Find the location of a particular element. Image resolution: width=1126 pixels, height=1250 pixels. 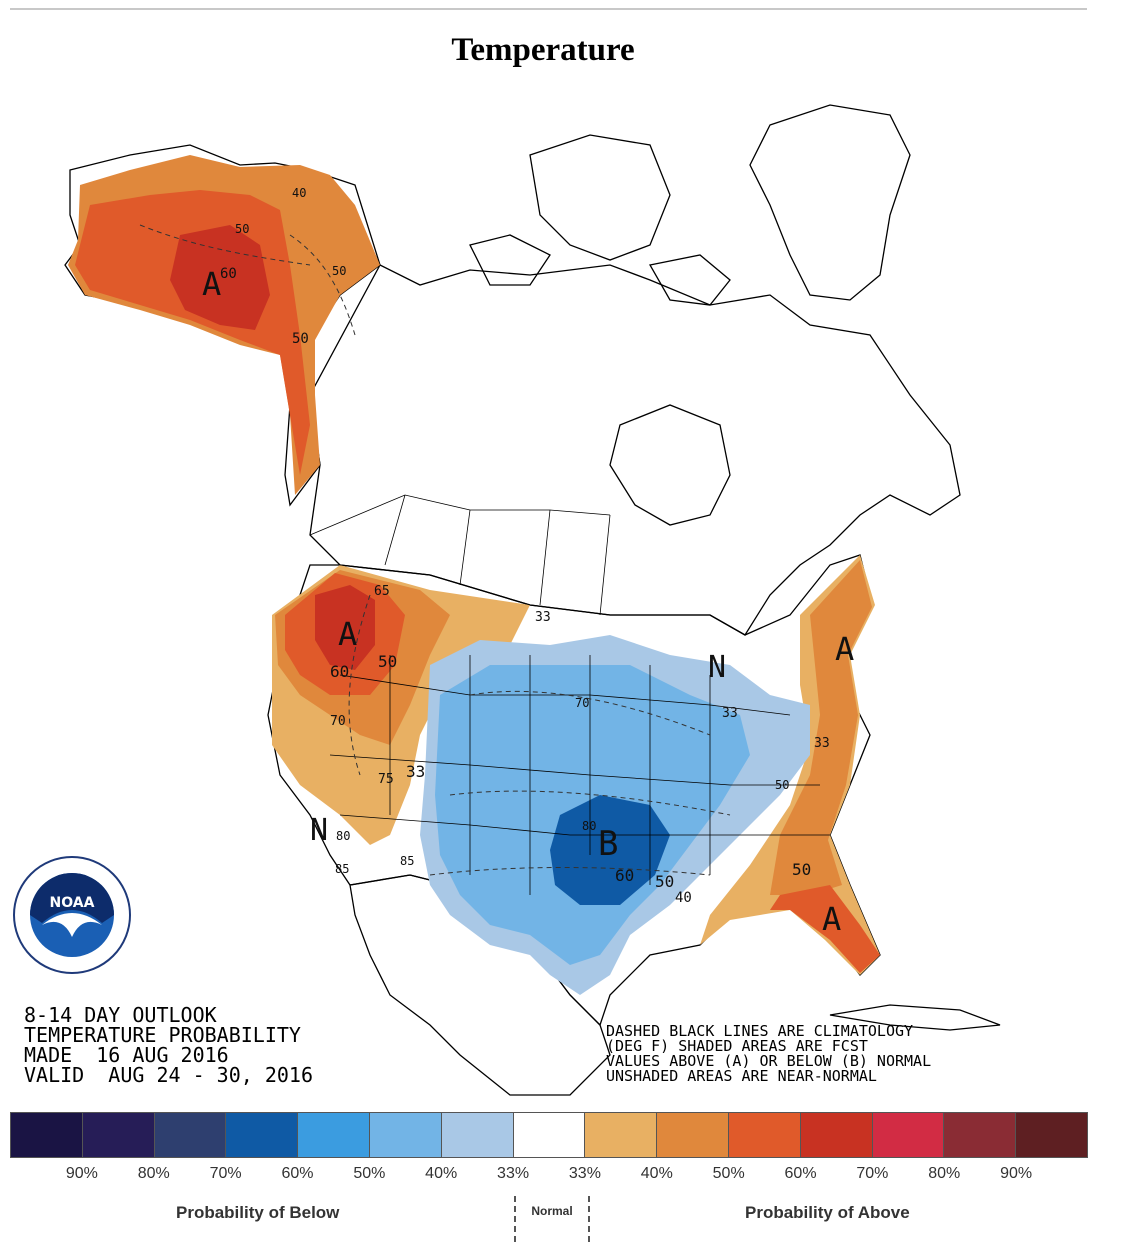

northwest-letter: A is located at coordinates (347, 634).